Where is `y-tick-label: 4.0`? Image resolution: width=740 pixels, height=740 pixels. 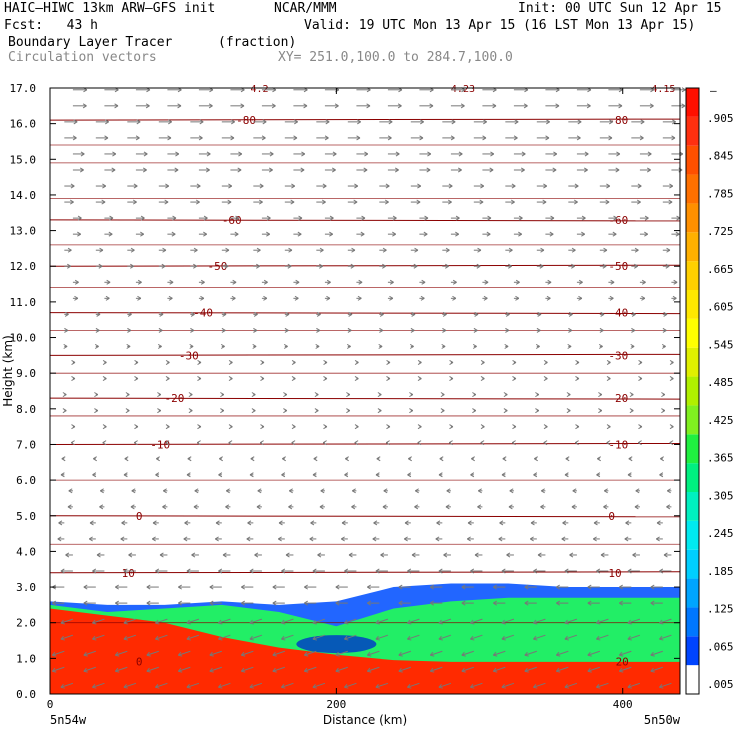 y-tick-label: 4.0 is located at coordinates (26, 551).